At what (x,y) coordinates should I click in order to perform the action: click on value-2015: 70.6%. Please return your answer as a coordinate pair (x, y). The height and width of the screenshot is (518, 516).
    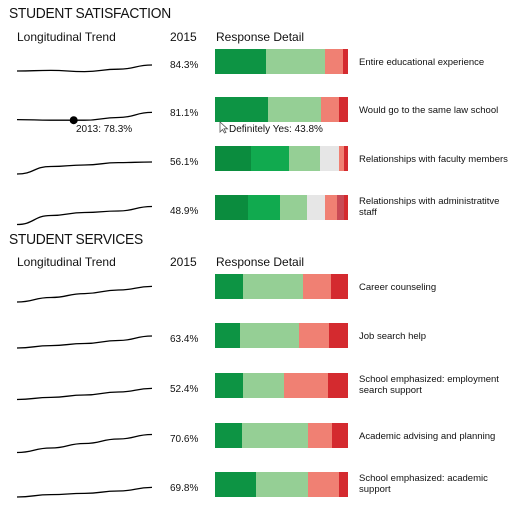
    Looking at the image, I should click on (184, 439).